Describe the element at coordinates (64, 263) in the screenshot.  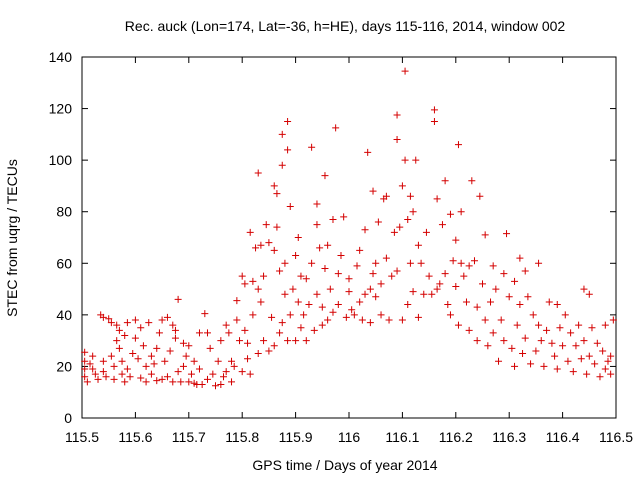
I see `y-tick-label: 60` at that location.